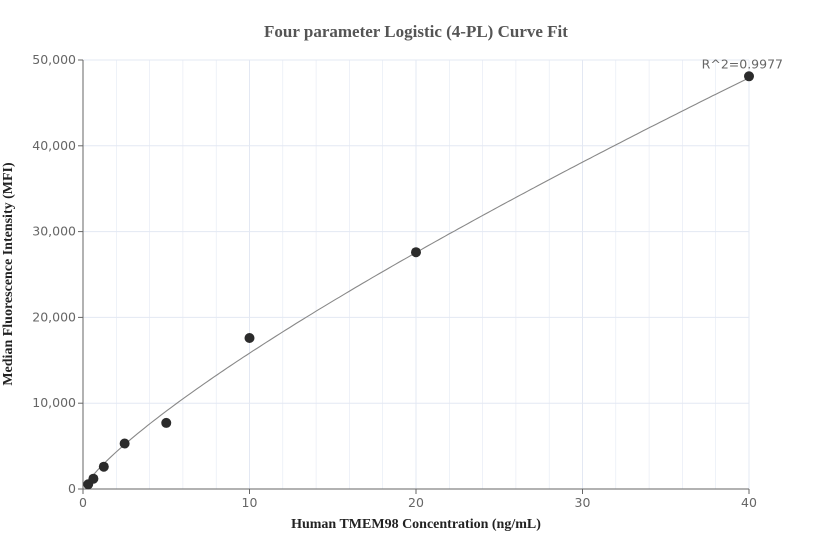 This screenshot has width=832, height=560. Describe the element at coordinates (583, 502) in the screenshot. I see `x-tick-label: 30` at that location.